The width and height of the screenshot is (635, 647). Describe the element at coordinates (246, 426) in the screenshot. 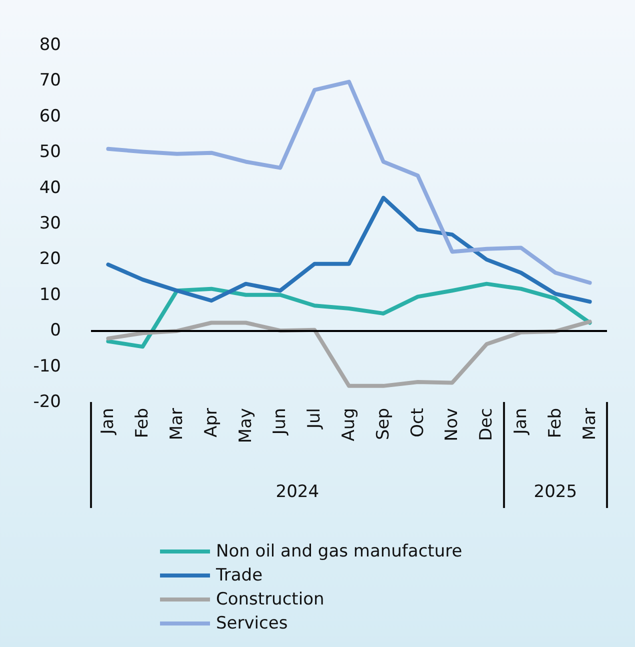

I see `x-tick-label: May` at that location.